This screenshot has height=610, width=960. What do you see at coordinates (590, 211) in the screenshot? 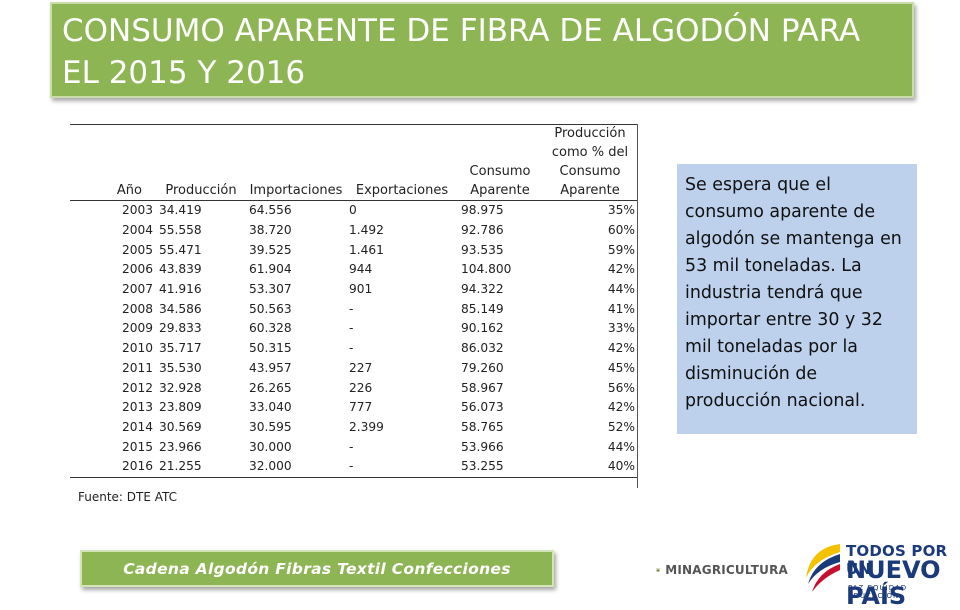
I see `cell-pct: 35%` at bounding box center [590, 211].